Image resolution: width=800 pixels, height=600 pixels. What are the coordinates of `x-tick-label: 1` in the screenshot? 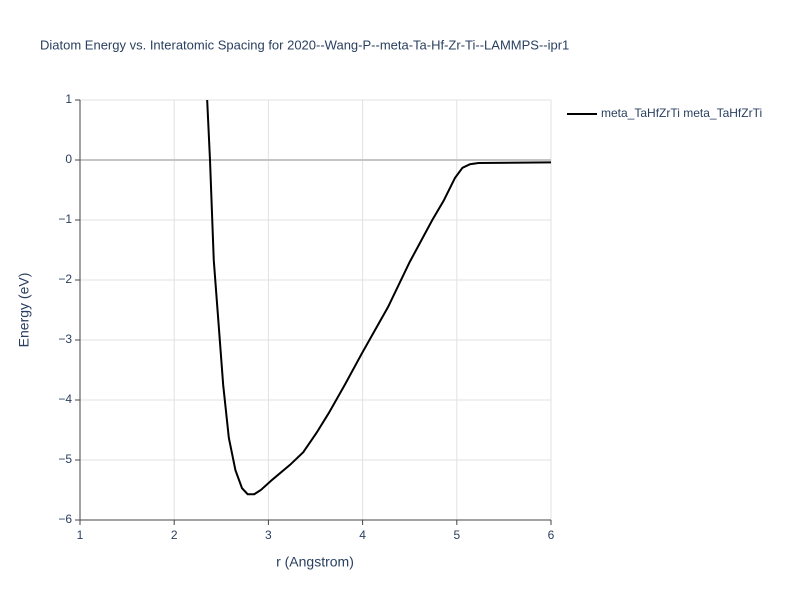 It's located at (80, 535).